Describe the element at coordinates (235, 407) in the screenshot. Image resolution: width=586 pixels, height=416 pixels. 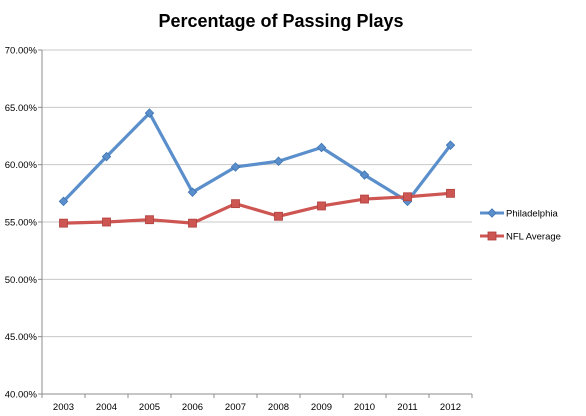
I see `x-tick-label: 2007` at that location.